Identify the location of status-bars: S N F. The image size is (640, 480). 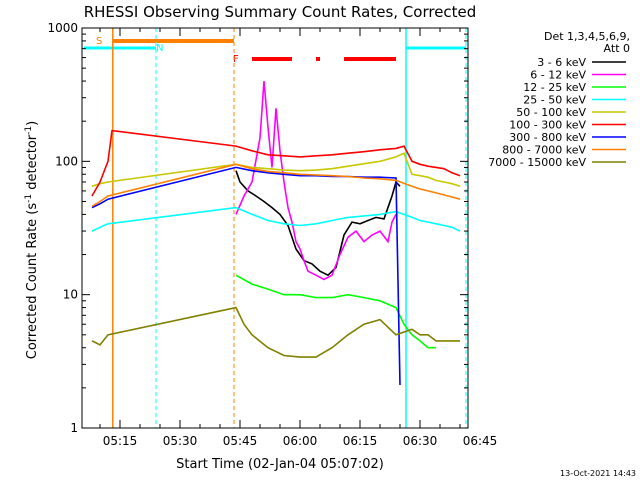
(275, 50).